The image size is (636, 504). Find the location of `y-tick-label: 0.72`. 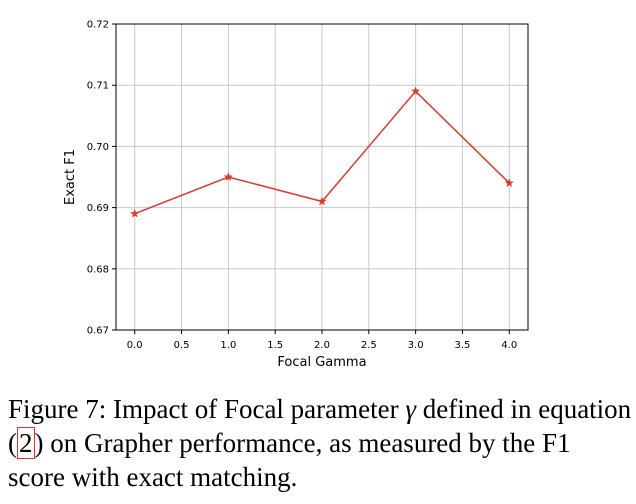

y-tick-label: 0.72 is located at coordinates (98, 25).